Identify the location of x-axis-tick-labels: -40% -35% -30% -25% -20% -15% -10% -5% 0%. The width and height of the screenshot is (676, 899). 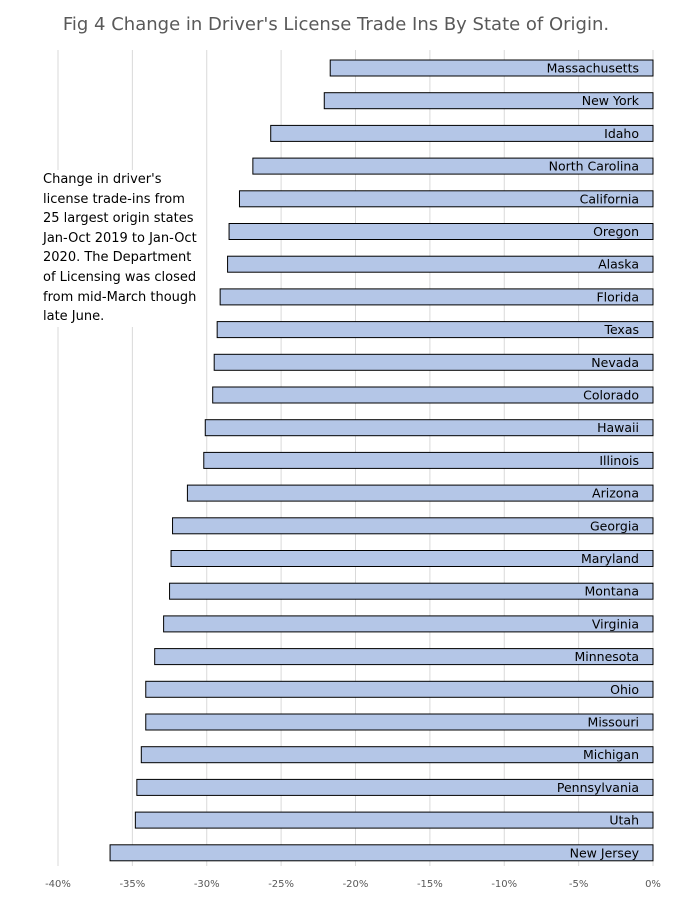
(353, 884).